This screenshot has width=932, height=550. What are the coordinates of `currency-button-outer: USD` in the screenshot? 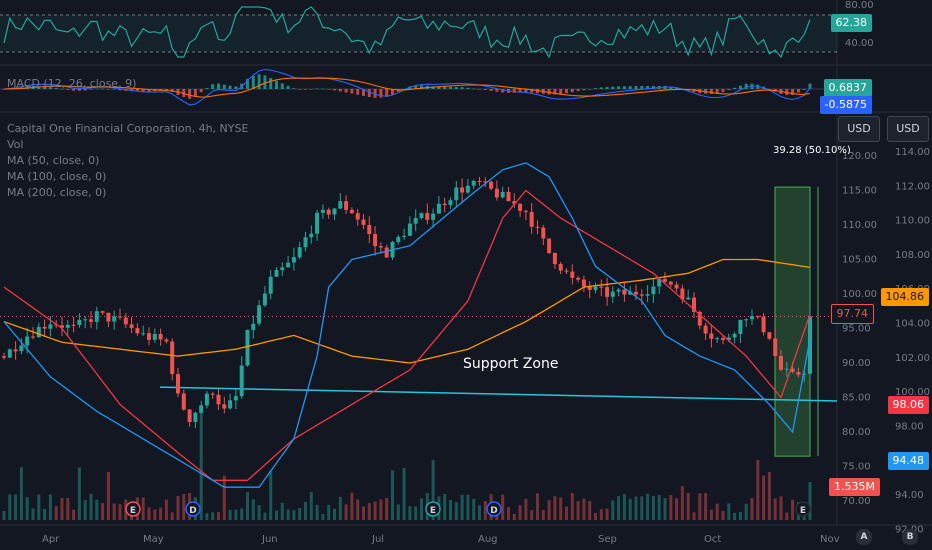 It's located at (908, 129).